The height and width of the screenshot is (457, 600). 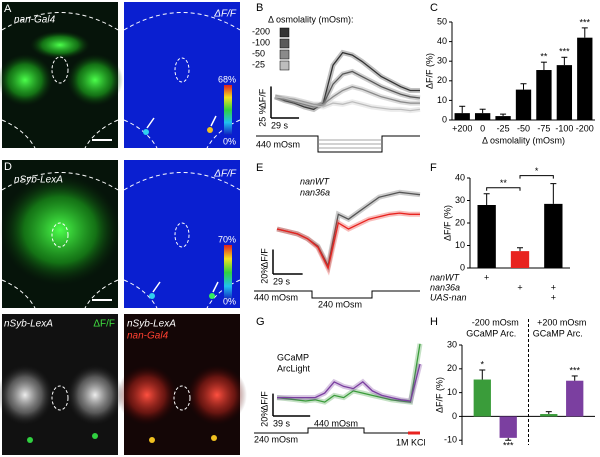 I want to click on legend-label: ArcLight, so click(x=294, y=368).